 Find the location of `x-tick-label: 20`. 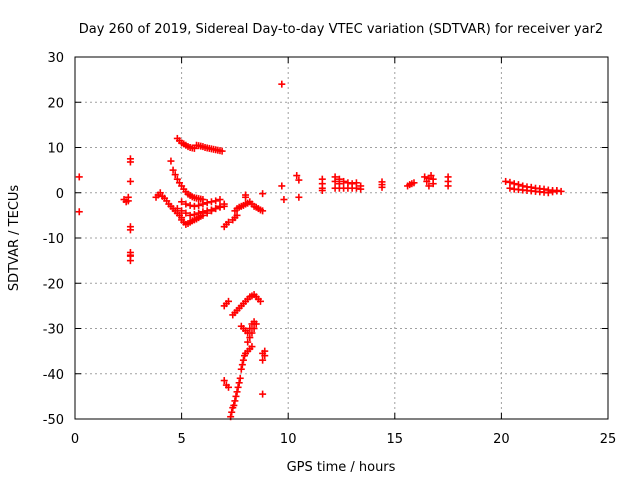

x-tick-label: 20 is located at coordinates (501, 439).